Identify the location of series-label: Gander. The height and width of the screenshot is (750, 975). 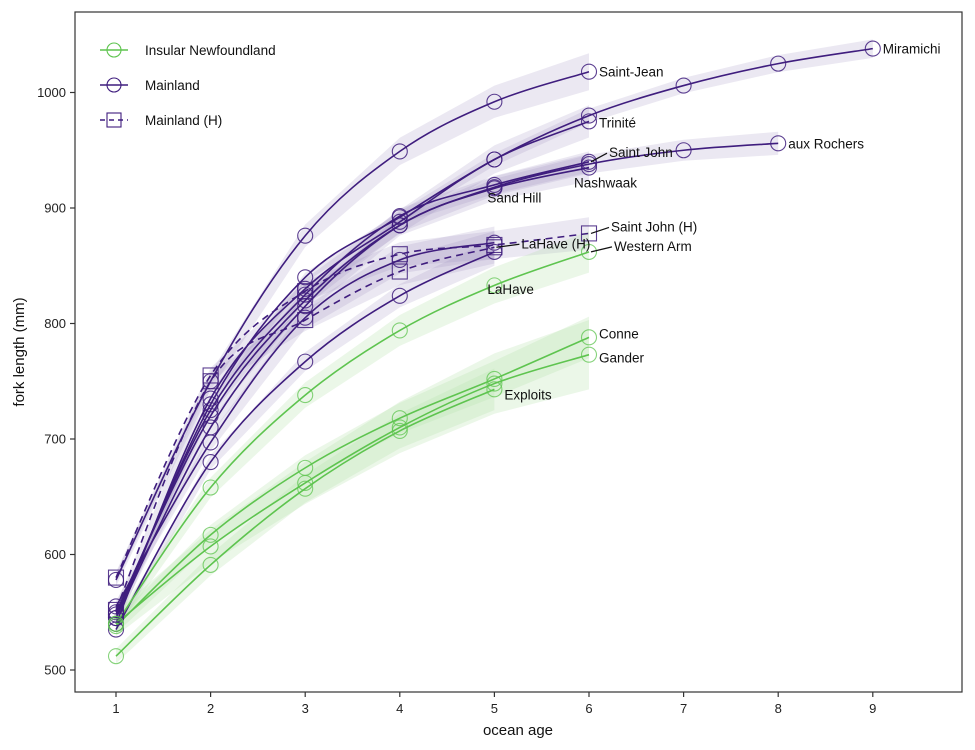
(622, 358).